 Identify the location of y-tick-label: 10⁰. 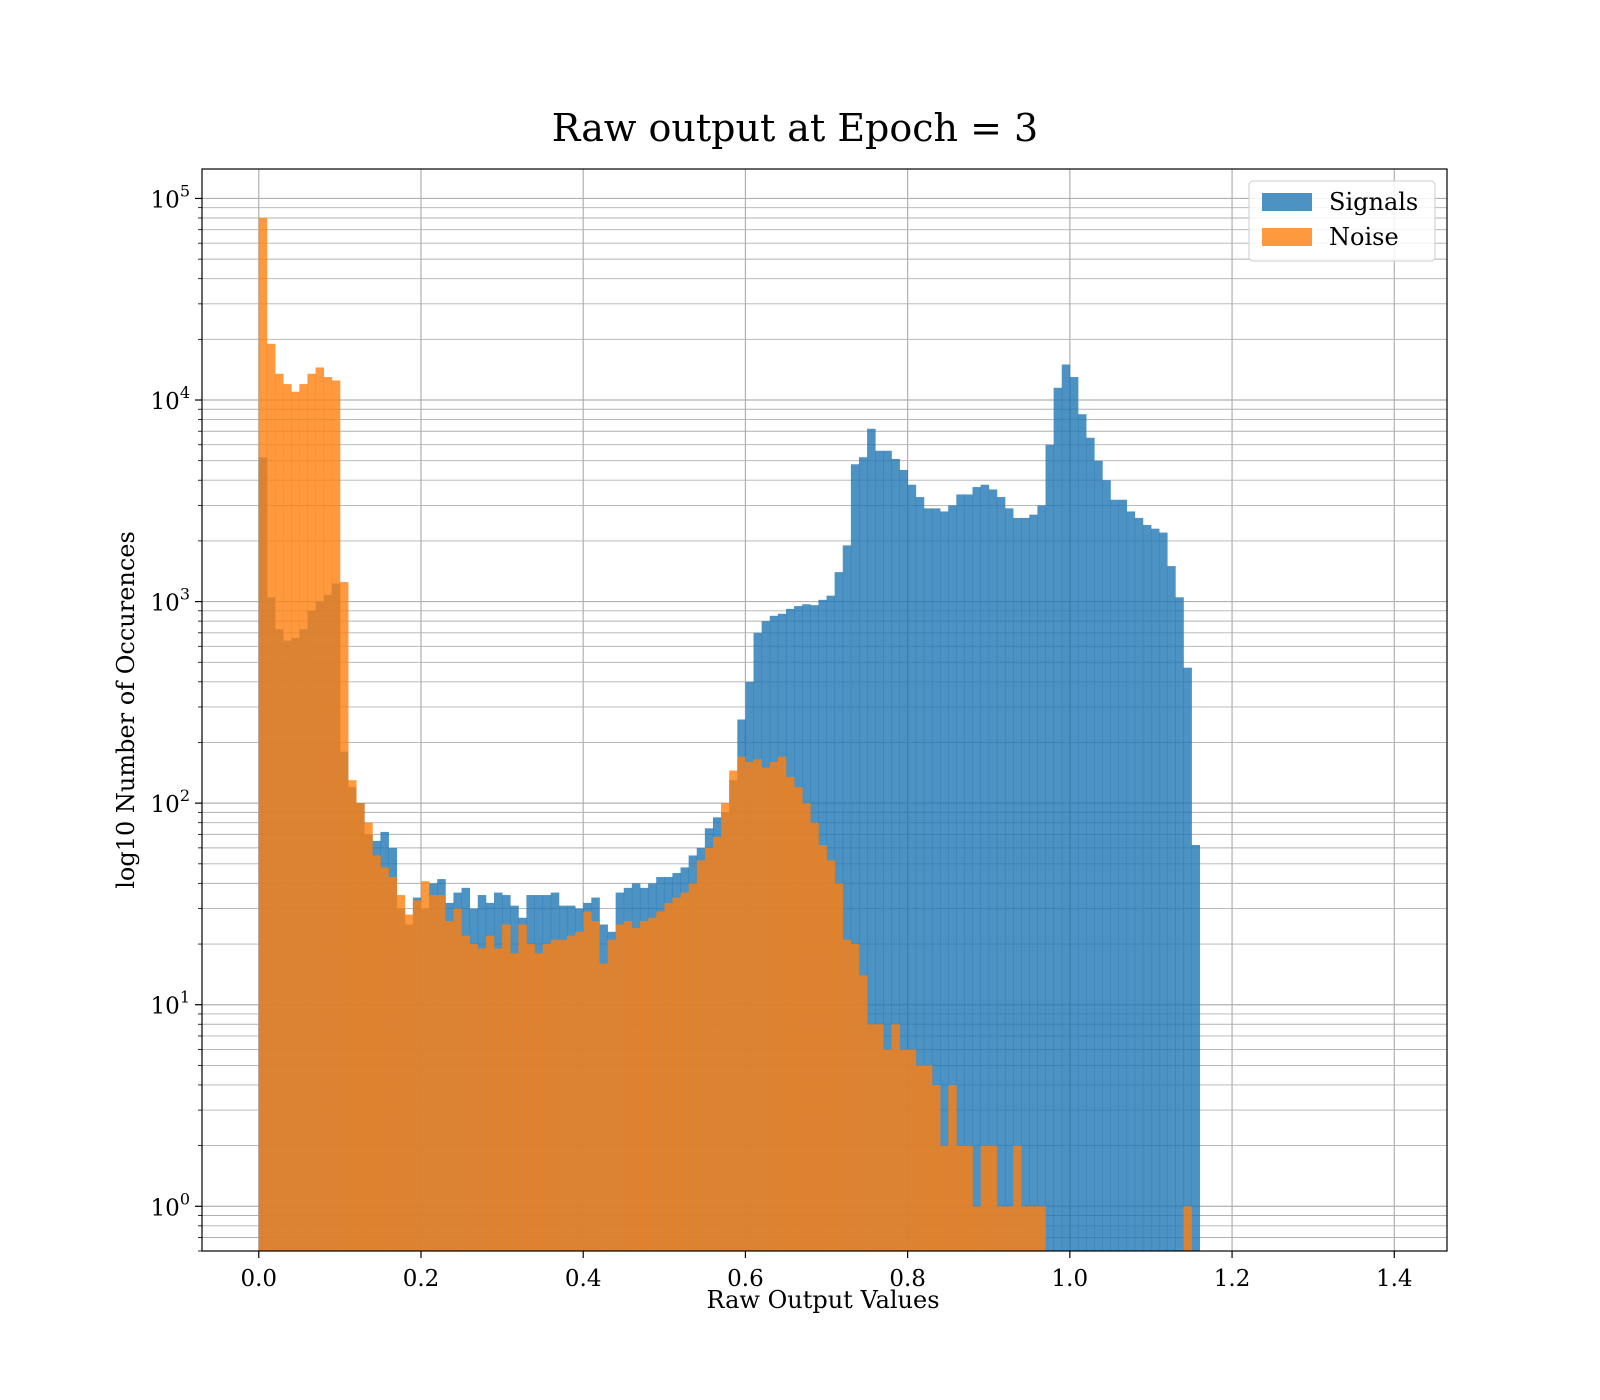
(170, 1205).